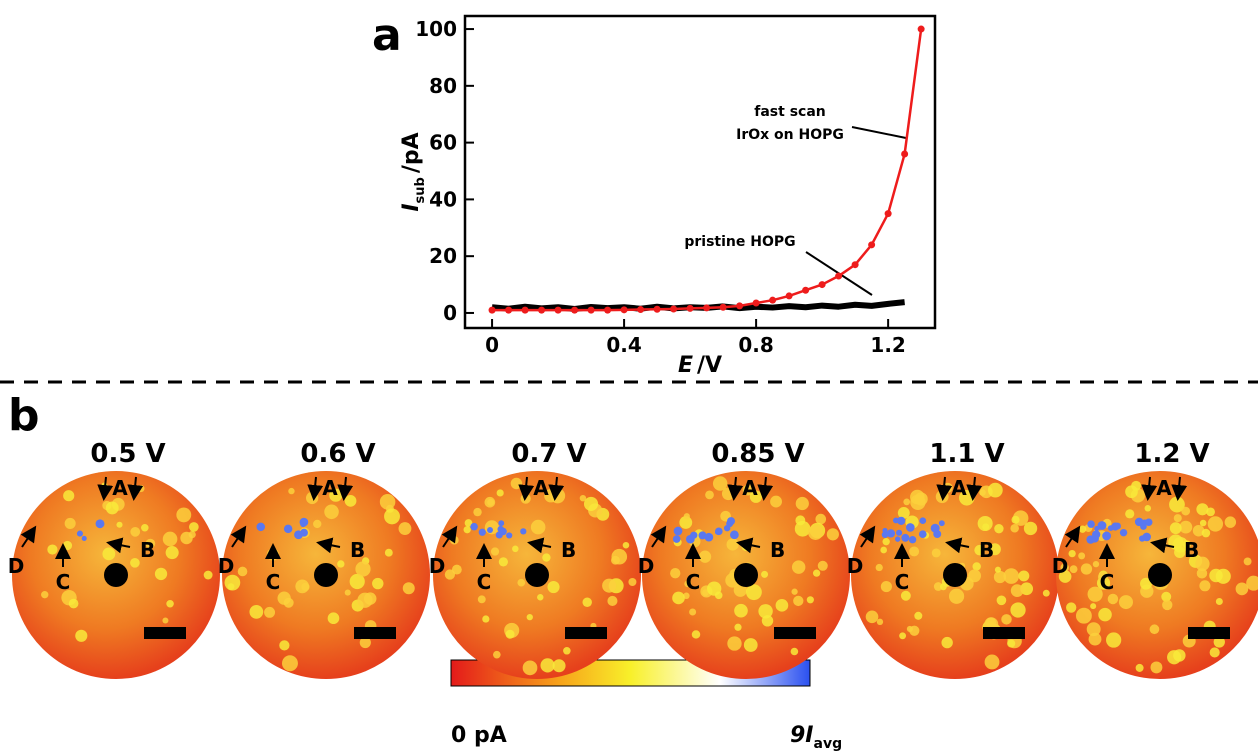 The height and width of the screenshot is (752, 1258). Describe the element at coordinates (375, 633) in the screenshot. I see `scale-bar` at that location.